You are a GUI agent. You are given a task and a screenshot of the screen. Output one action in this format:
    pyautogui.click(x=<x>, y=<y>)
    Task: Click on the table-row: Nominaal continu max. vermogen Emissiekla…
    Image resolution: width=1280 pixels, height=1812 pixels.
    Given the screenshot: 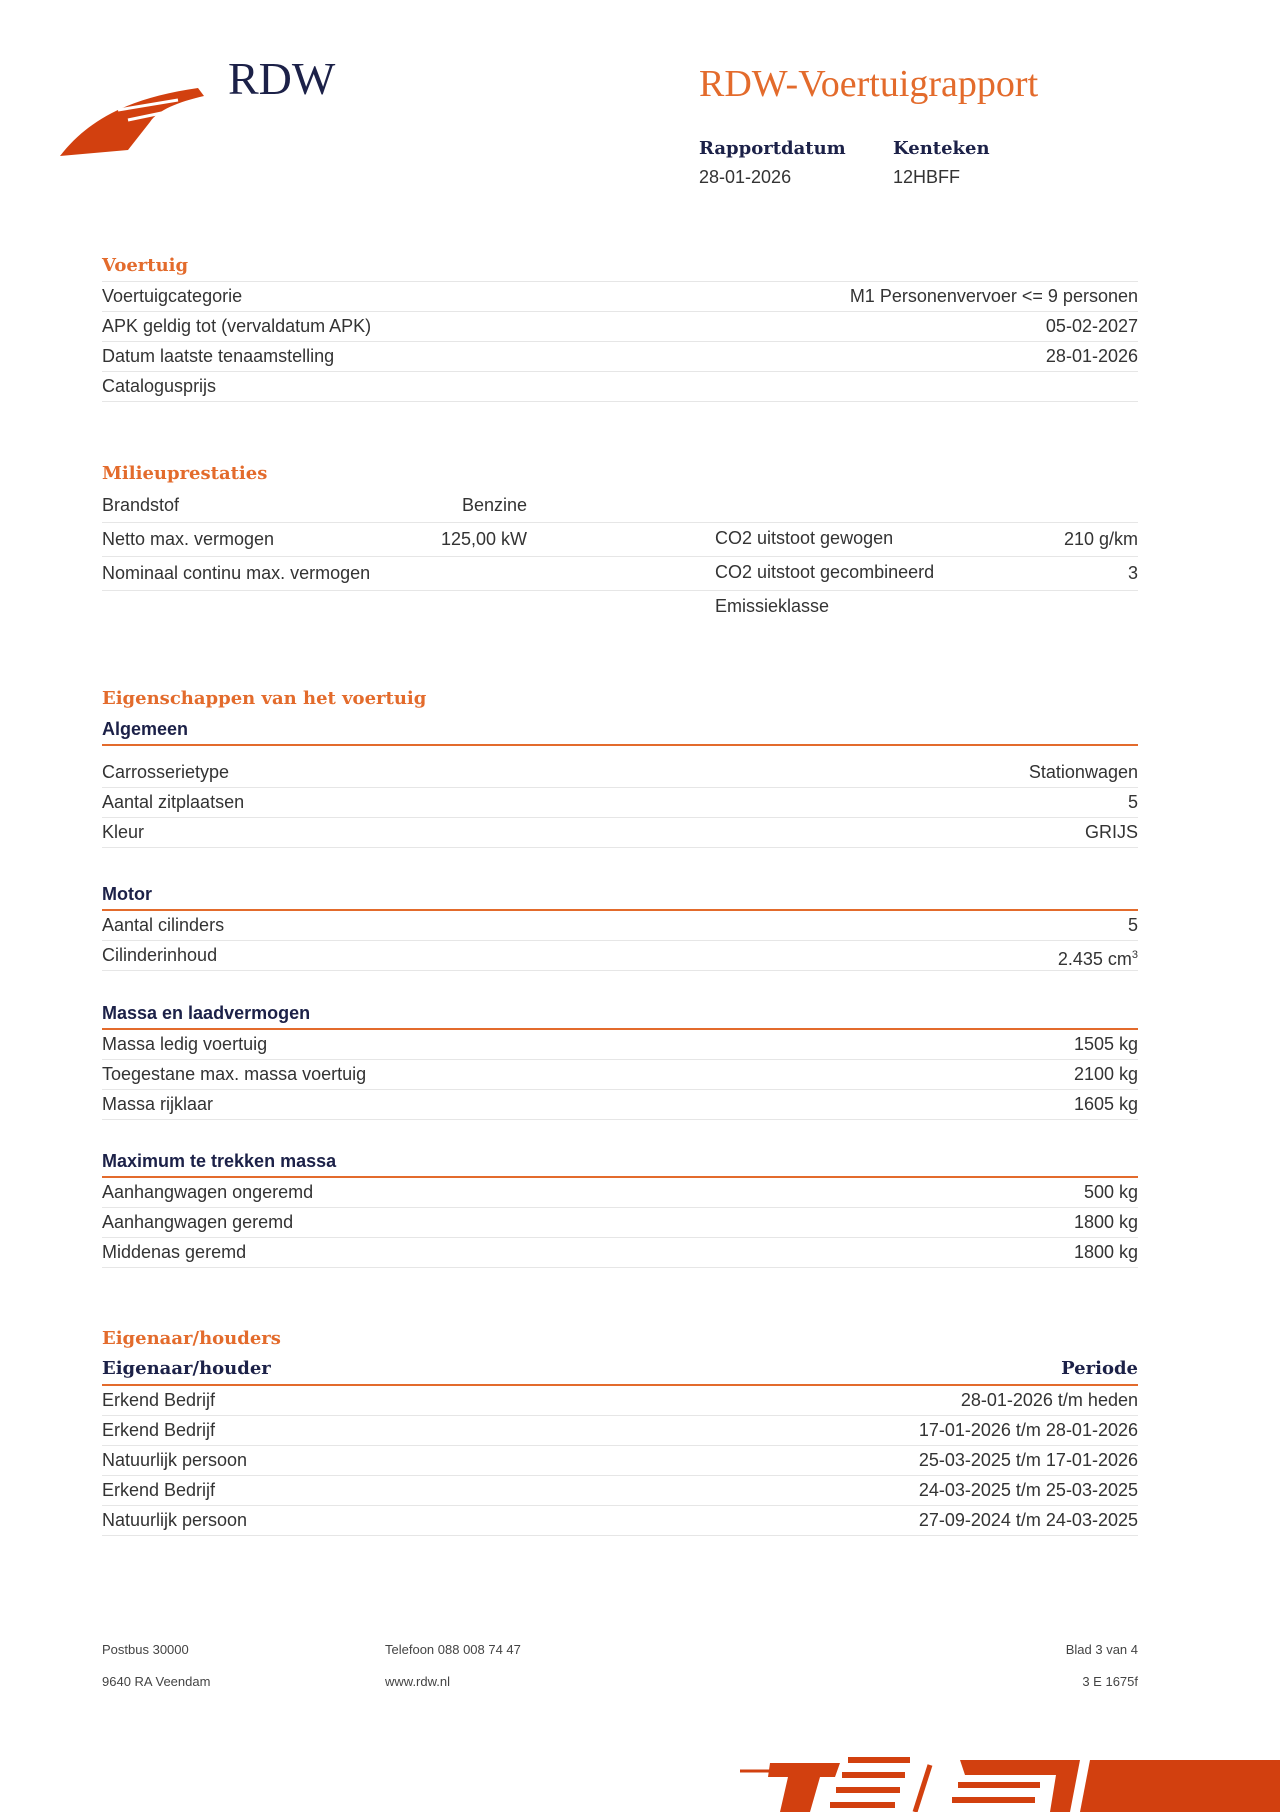 What is the action you would take?
    pyautogui.click(x=620, y=586)
    